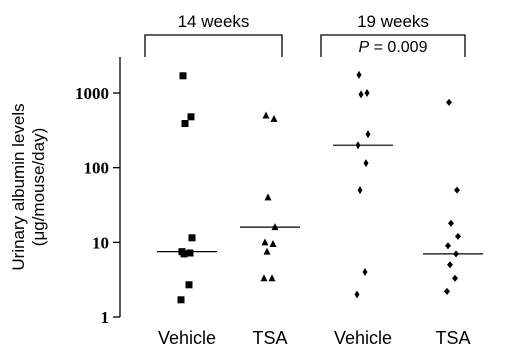 The width and height of the screenshot is (510, 350). I want to click on y-tick-label-2: 100, so click(97, 168).